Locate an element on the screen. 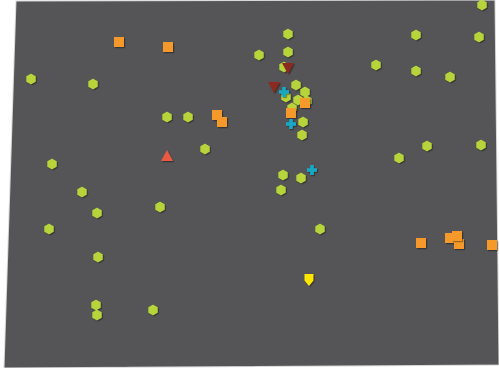 The image size is (499, 368). shield-marker-icon is located at coordinates (309, 280).